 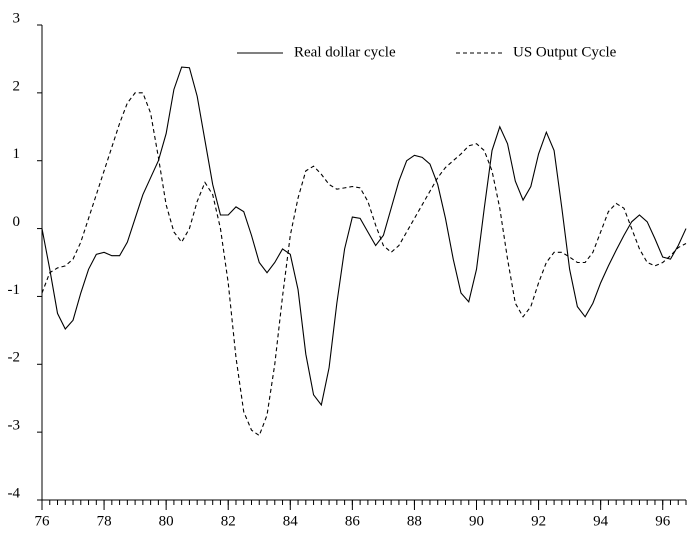 What do you see at coordinates (353, 521) in the screenshot?
I see `x-tick-label: 86` at bounding box center [353, 521].